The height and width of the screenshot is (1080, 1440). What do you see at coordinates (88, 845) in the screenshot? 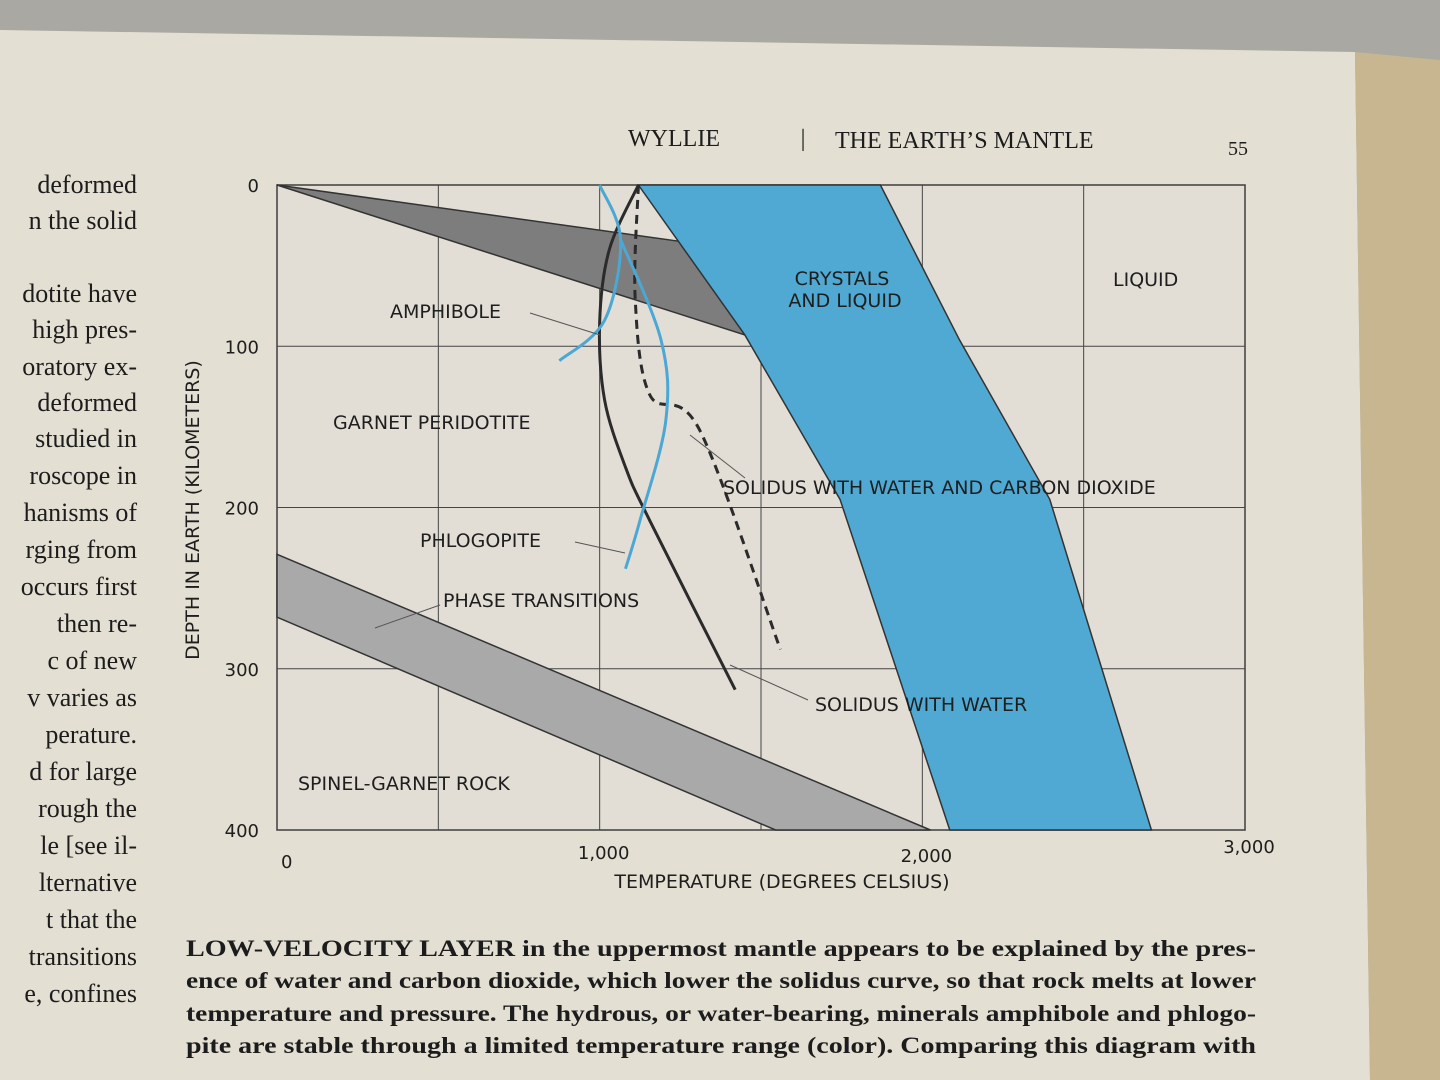
I see `body-text-line: le [see il-` at bounding box center [88, 845].